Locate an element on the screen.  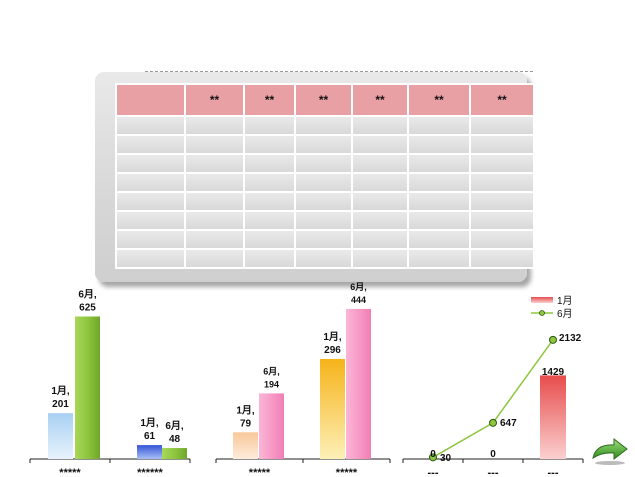
bar-data-label: 201 is located at coordinates (60, 404).